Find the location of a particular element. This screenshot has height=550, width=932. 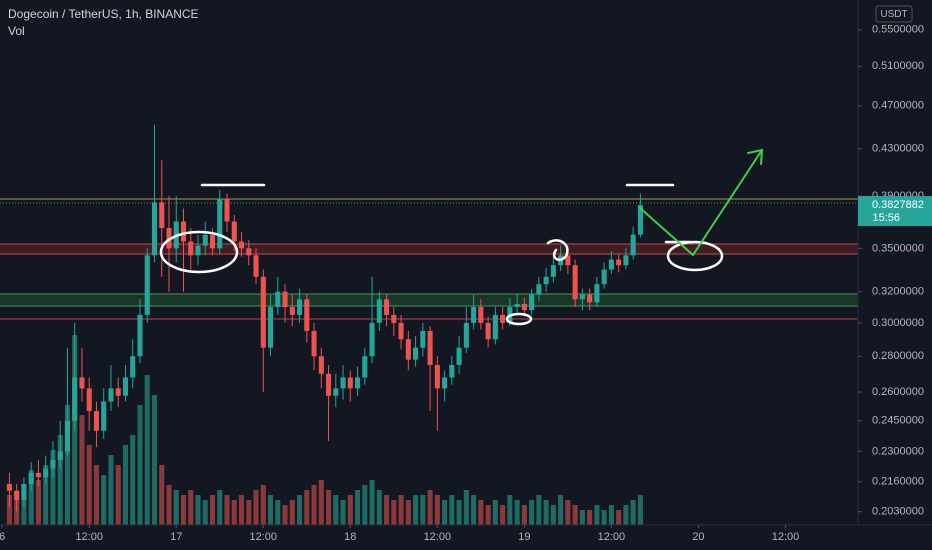

chart-title: Dogecoin / TetherUS, 1h, BINANCE is located at coordinates (103, 14).